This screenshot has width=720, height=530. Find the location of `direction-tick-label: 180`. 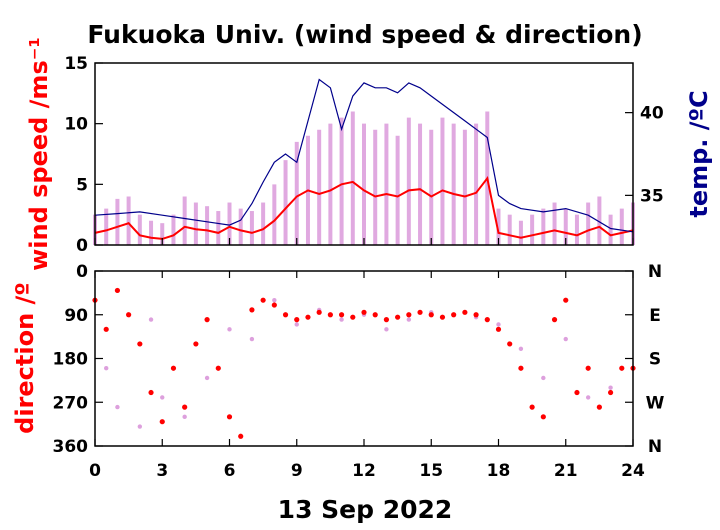

direction-tick-label: 180 is located at coordinates (71, 360).